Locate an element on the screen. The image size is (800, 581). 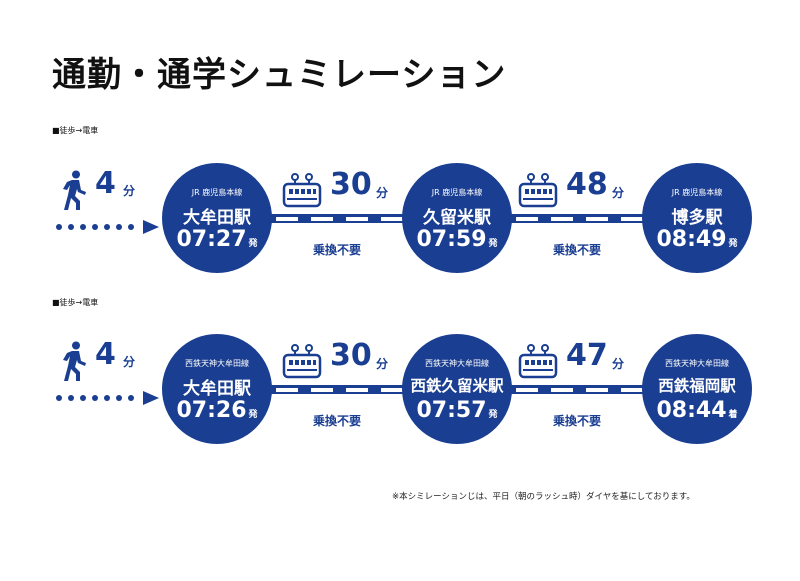
station-time: 07:59 発 is located at coordinates (457, 239).